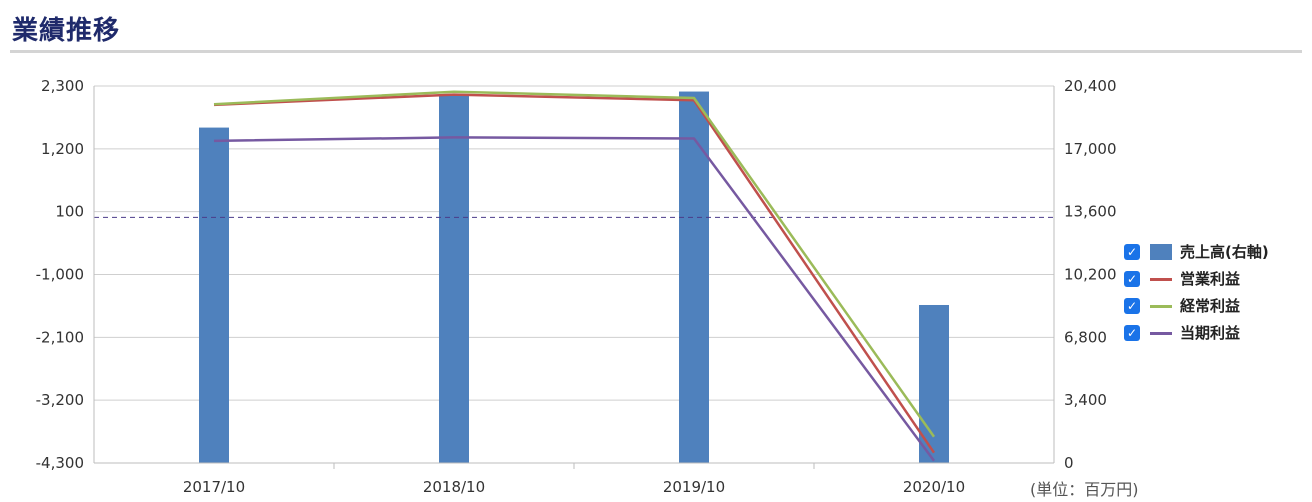 The width and height of the screenshot is (1312, 502). I want to click on y-left-tick-label: -1,000, so click(60, 275).